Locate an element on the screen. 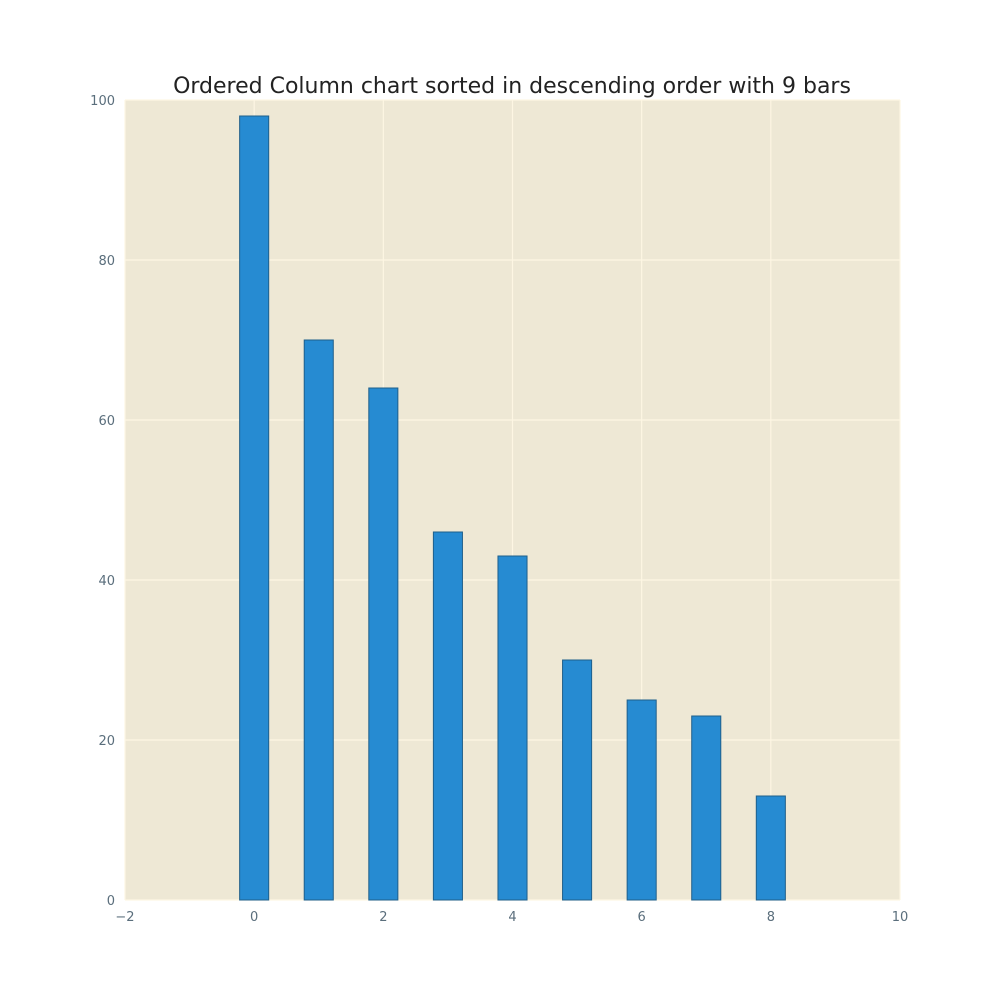  y-tick-label: 0 is located at coordinates (111, 901).